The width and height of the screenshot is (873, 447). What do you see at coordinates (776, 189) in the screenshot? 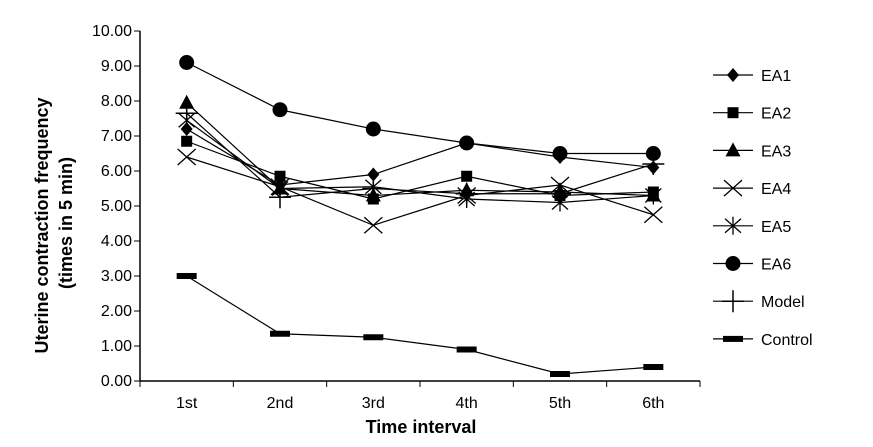
I see `legend-label-ea4: EA4` at bounding box center [776, 189].